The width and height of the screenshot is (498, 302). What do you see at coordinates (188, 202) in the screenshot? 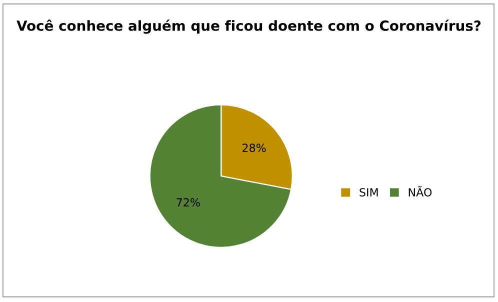
I see `data-label: 72%` at bounding box center [188, 202].